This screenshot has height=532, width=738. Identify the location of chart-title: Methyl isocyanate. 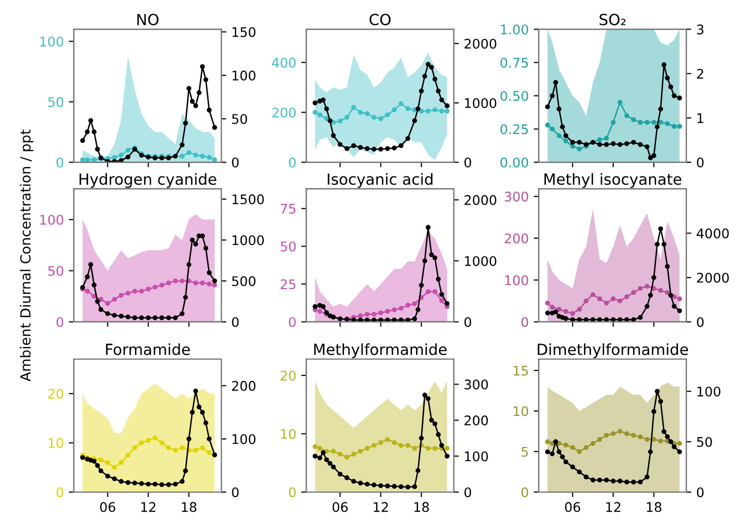
(613, 180).